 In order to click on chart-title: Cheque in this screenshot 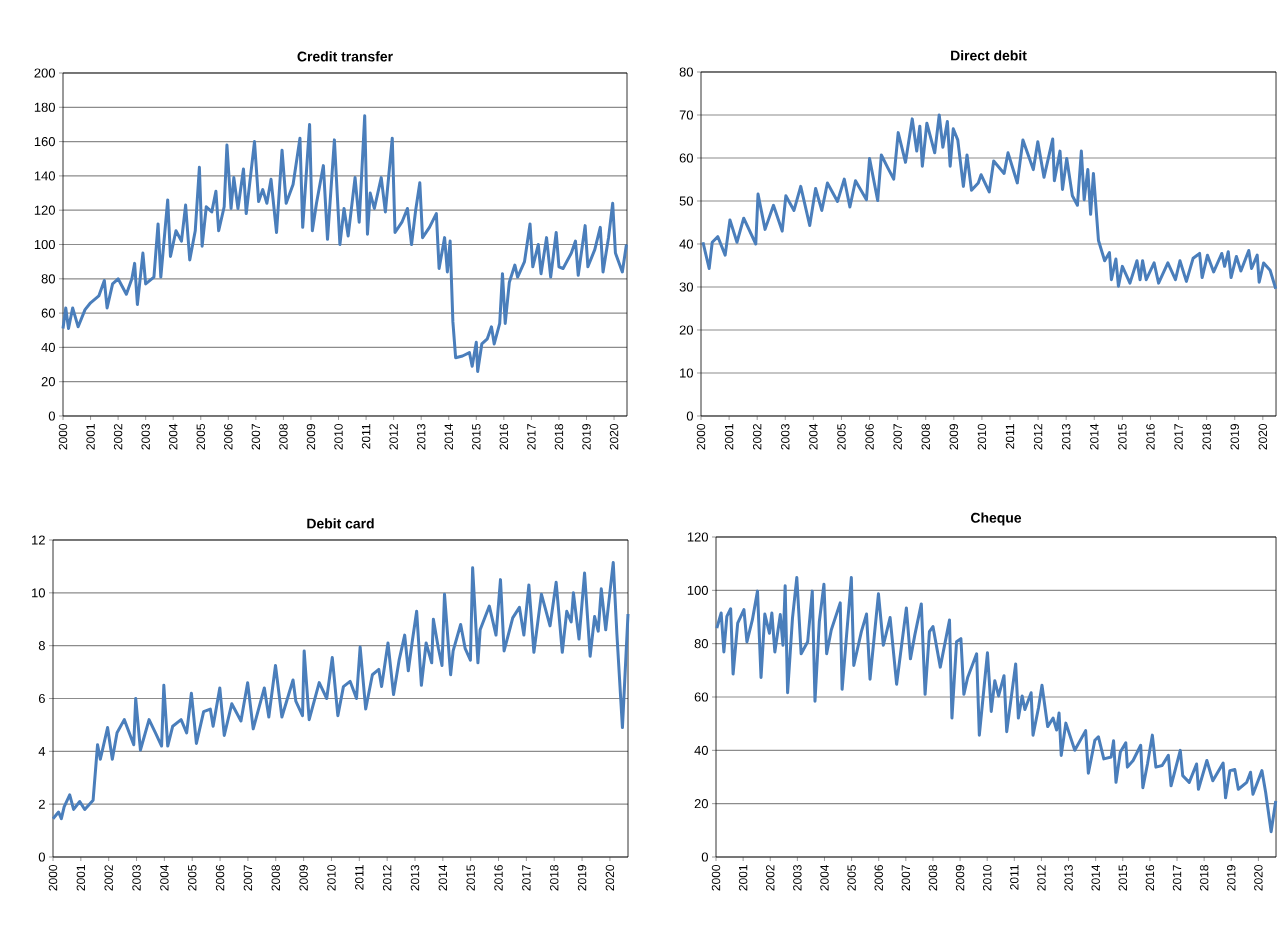, I will do `click(996, 519)`.